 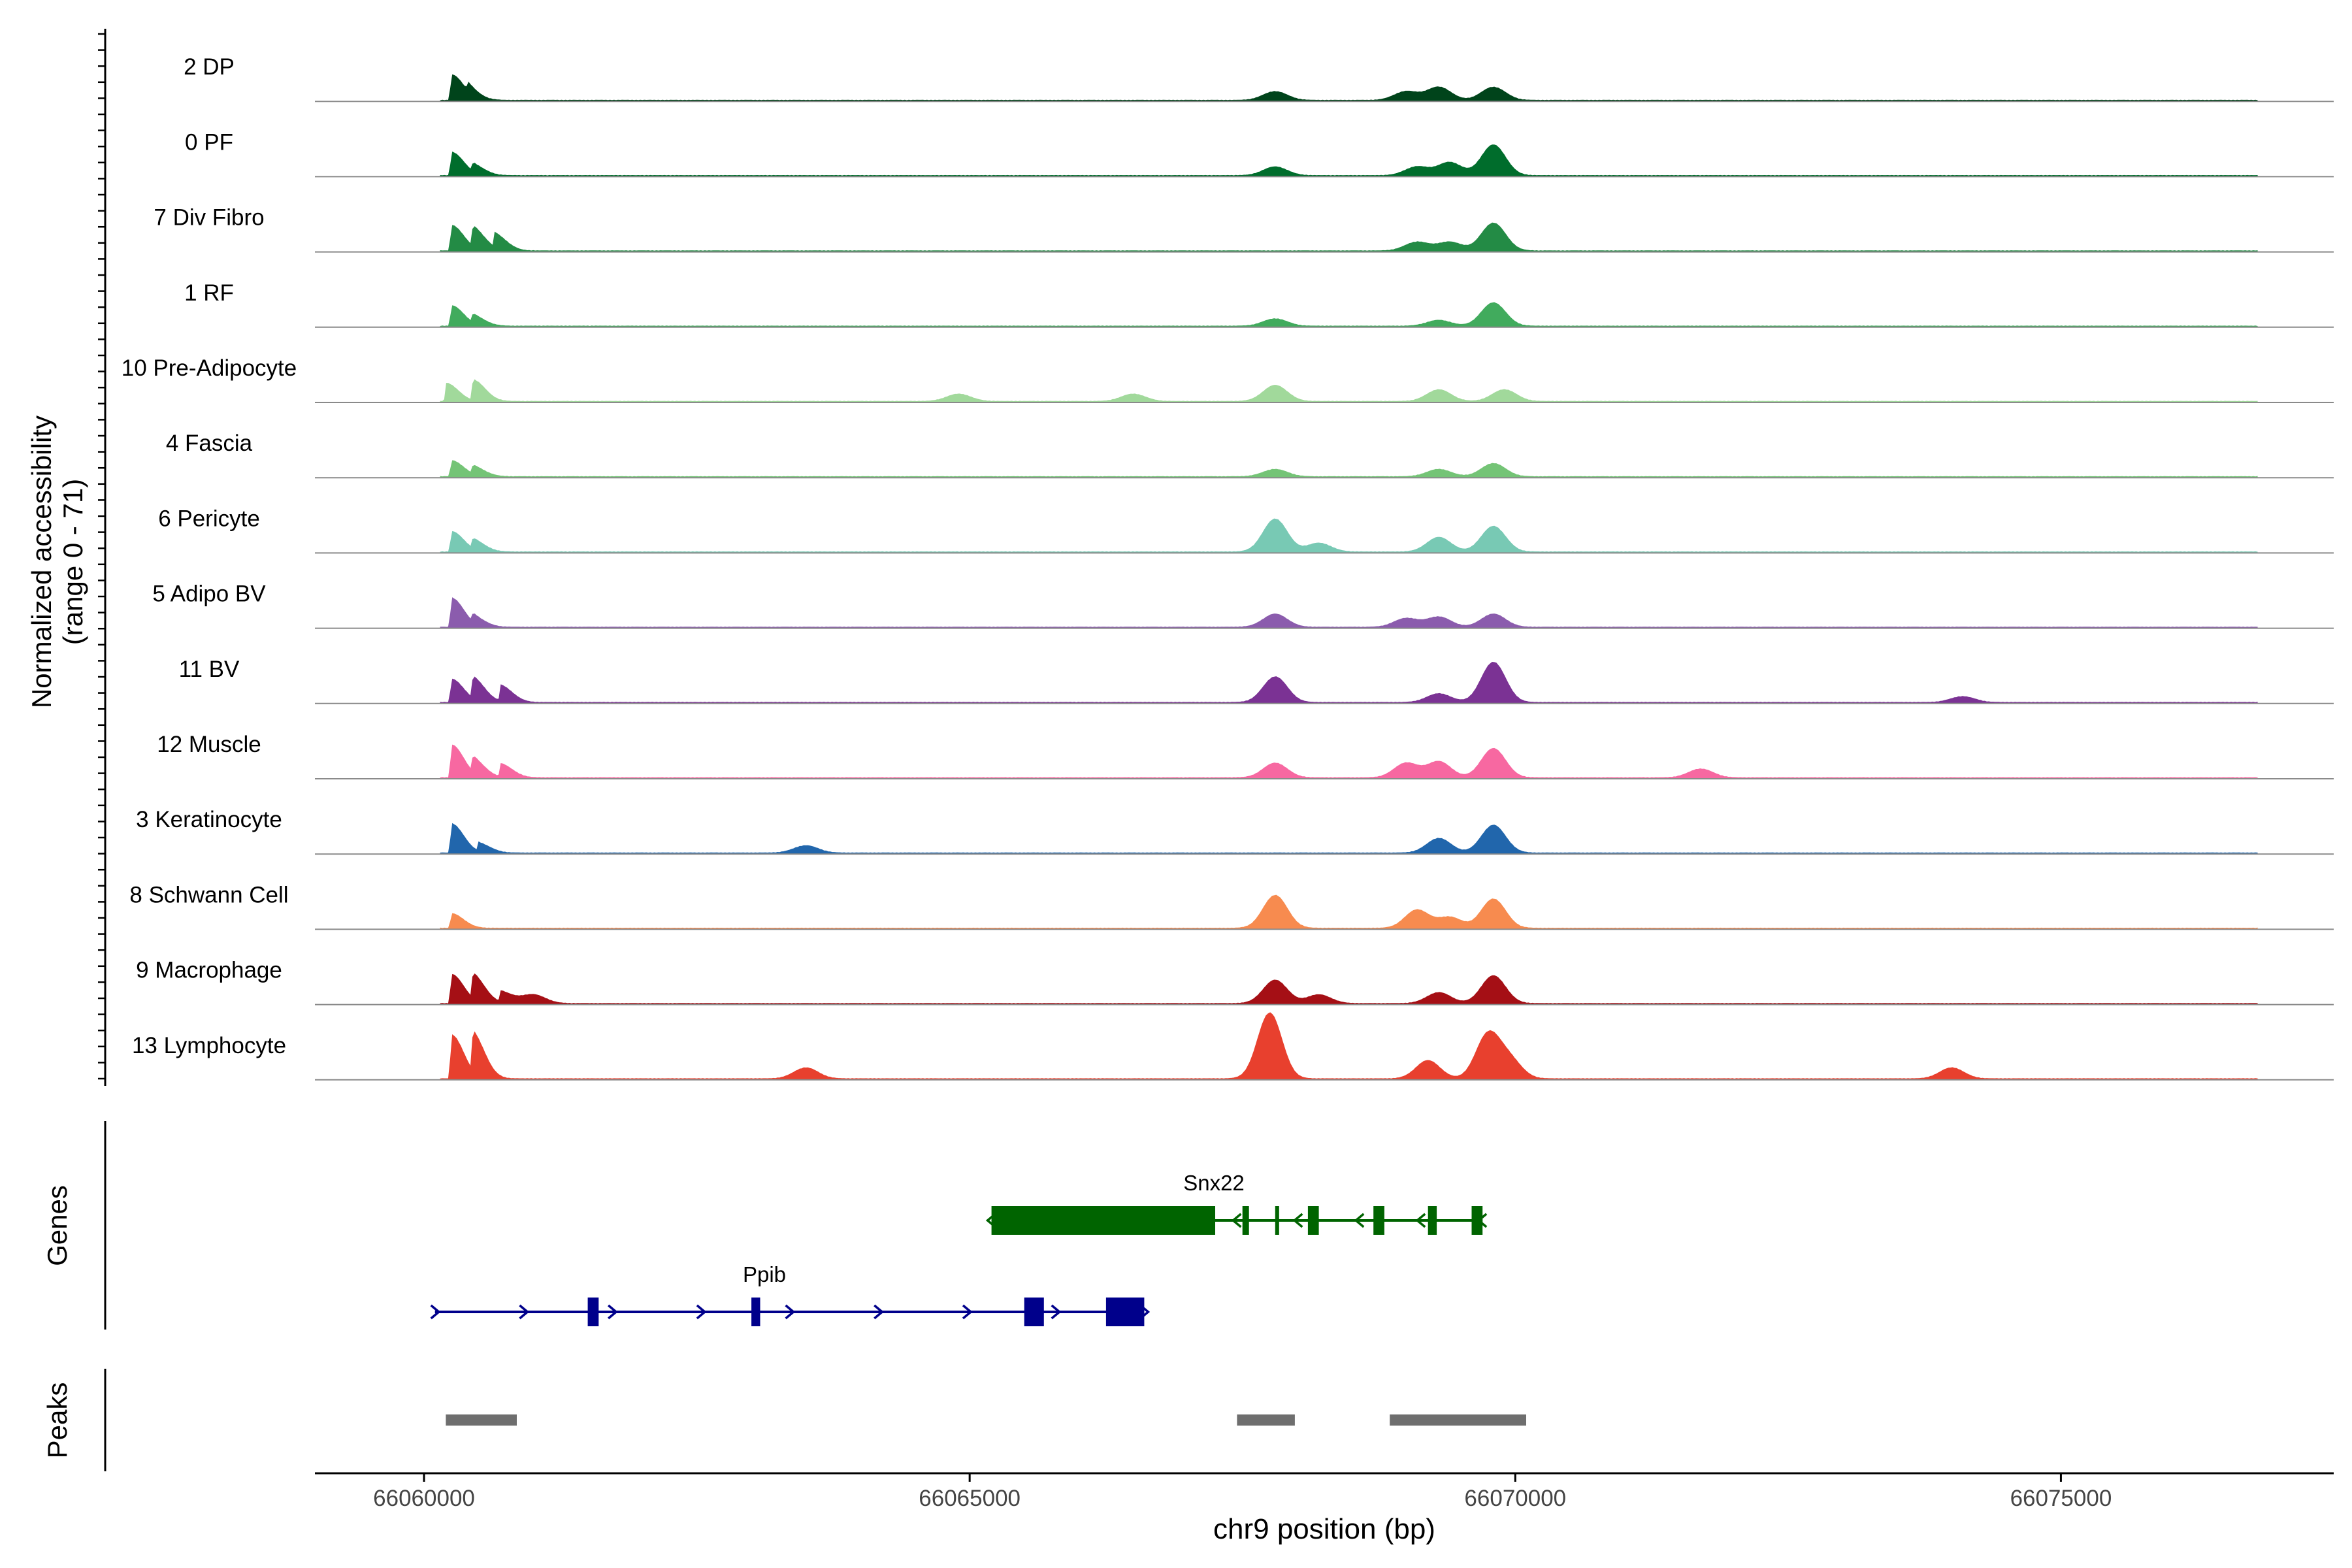 I want to click on track-label: 10 Pre-Adipocyte, so click(x=209, y=368).